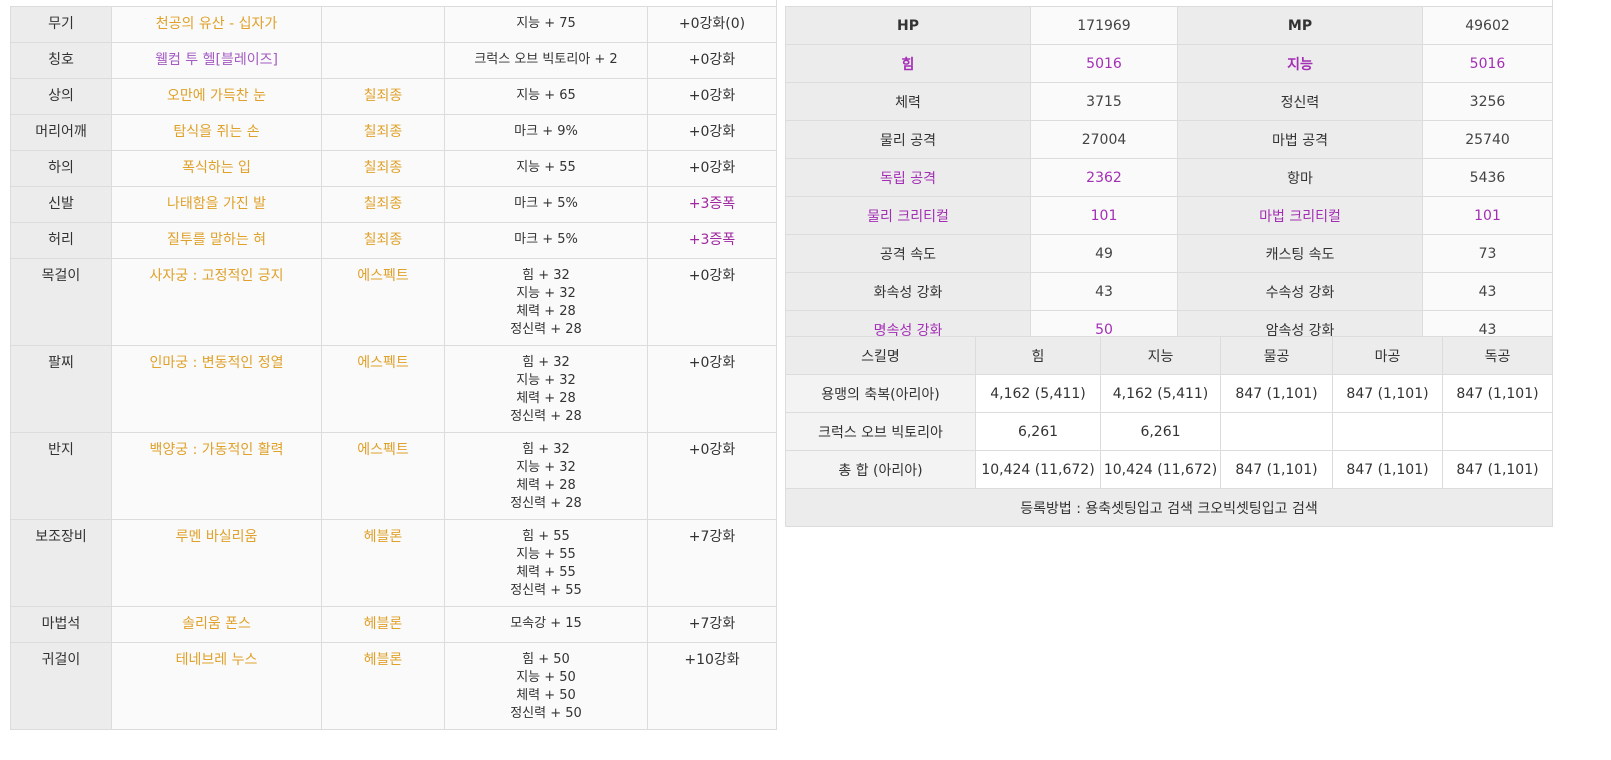 The height and width of the screenshot is (760, 1611). Describe the element at coordinates (546, 590) in the screenshot. I see `equip-option-line: 정신력 + 55` at that location.